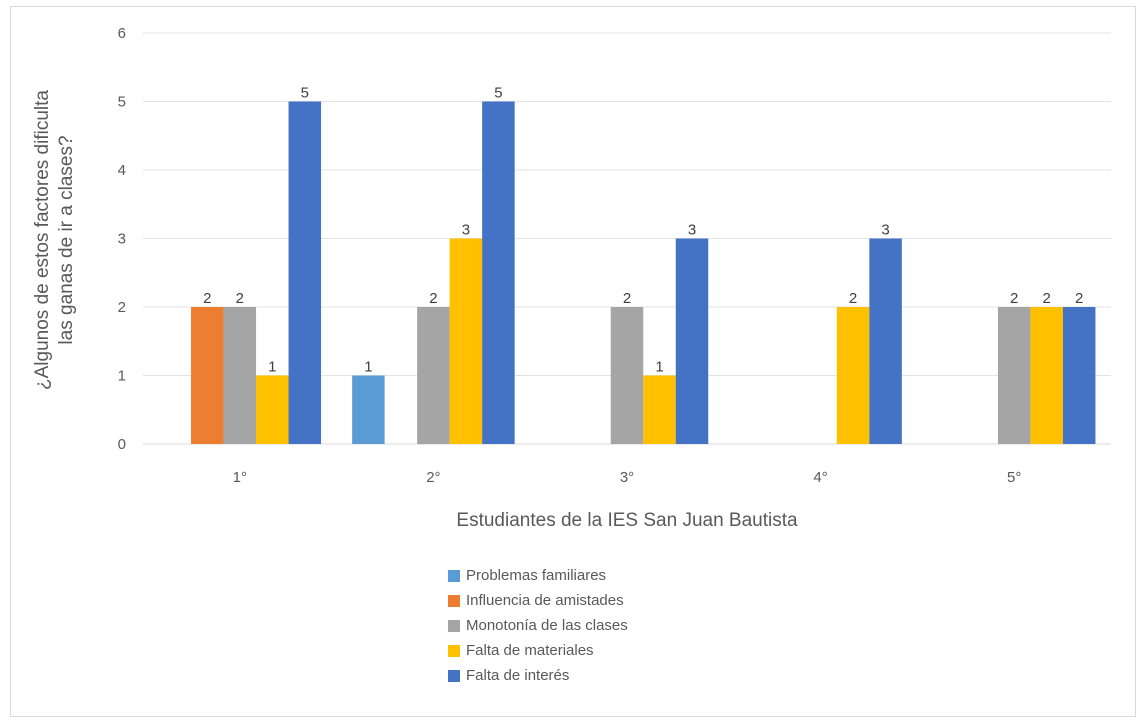  Describe the element at coordinates (820, 477) in the screenshot. I see `x-tick-label: 4°` at that location.